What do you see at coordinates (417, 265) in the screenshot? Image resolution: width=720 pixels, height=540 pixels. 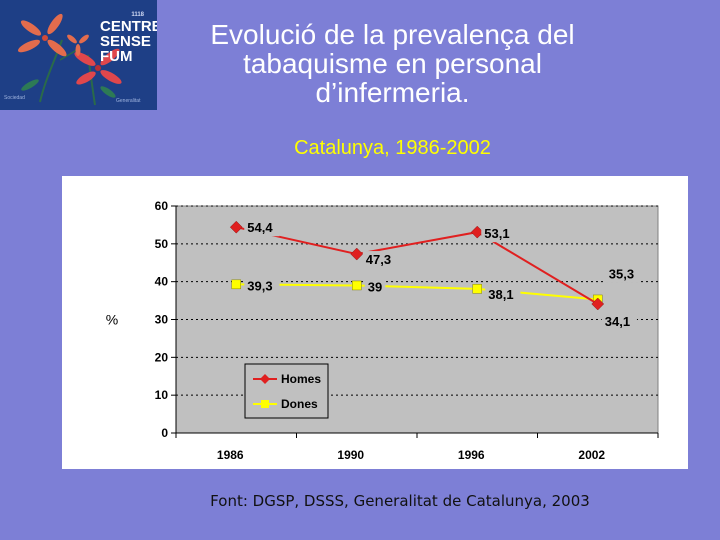 I see `series-line-homes` at bounding box center [417, 265].